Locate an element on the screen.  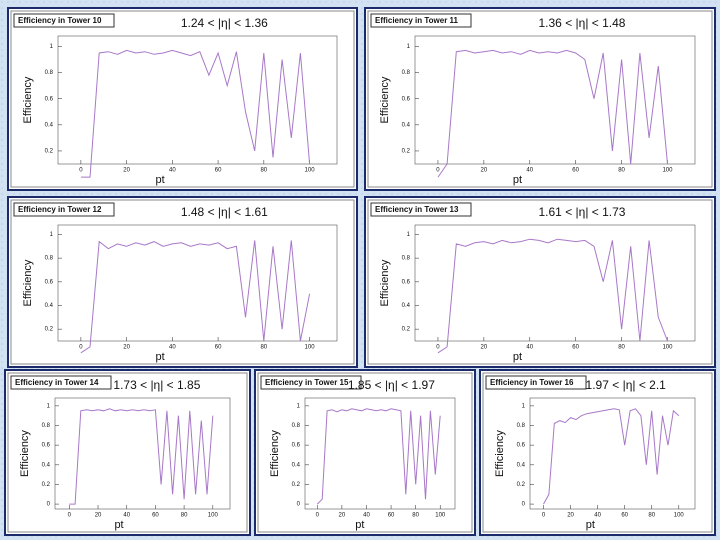
eta-range: 1.24 < |η| < 1.36 is located at coordinates (224, 23).